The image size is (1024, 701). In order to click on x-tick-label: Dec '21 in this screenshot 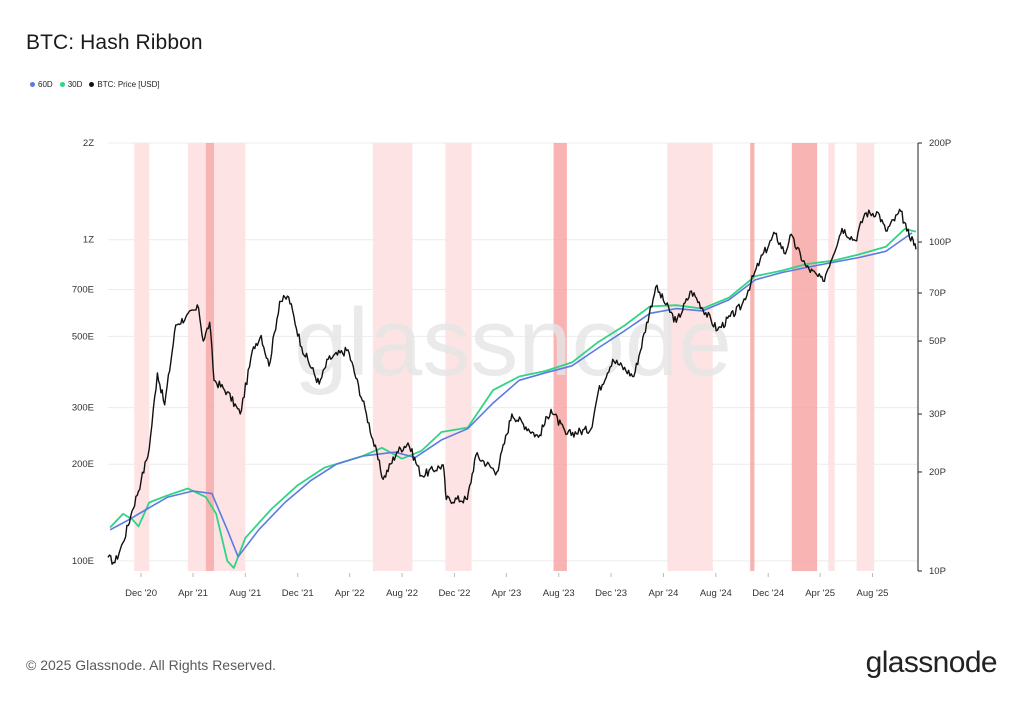, I will do `click(298, 593)`.